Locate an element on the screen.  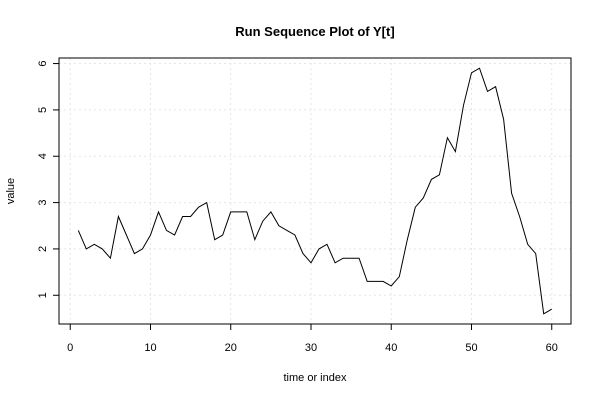
y-tick-label: 6 is located at coordinates (43, 63).